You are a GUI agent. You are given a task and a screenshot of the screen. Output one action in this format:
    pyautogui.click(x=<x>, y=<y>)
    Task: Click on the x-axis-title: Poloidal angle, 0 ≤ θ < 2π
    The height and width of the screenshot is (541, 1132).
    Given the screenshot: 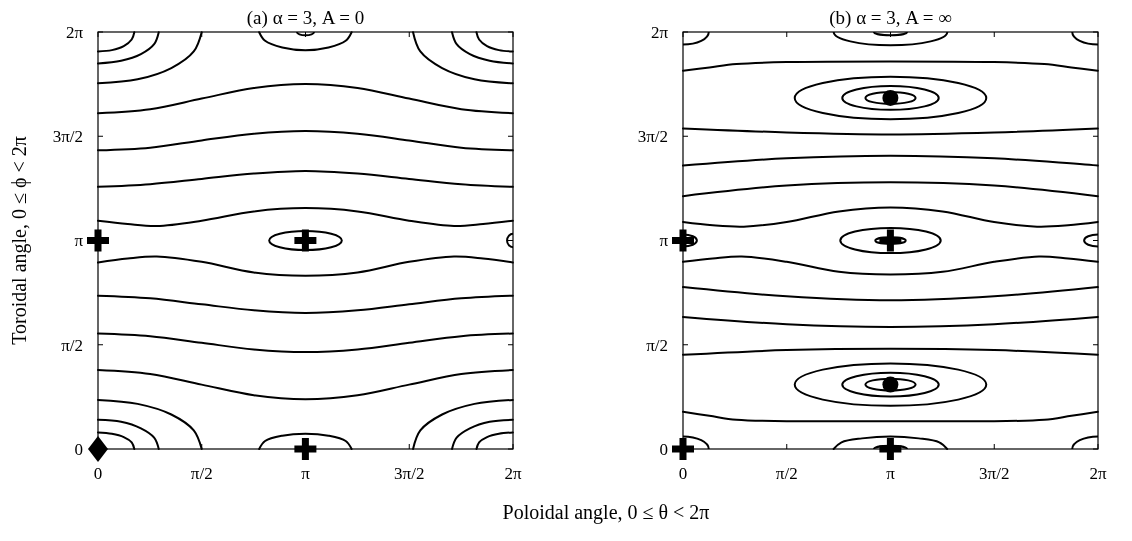 What is the action you would take?
    pyautogui.click(x=606, y=512)
    